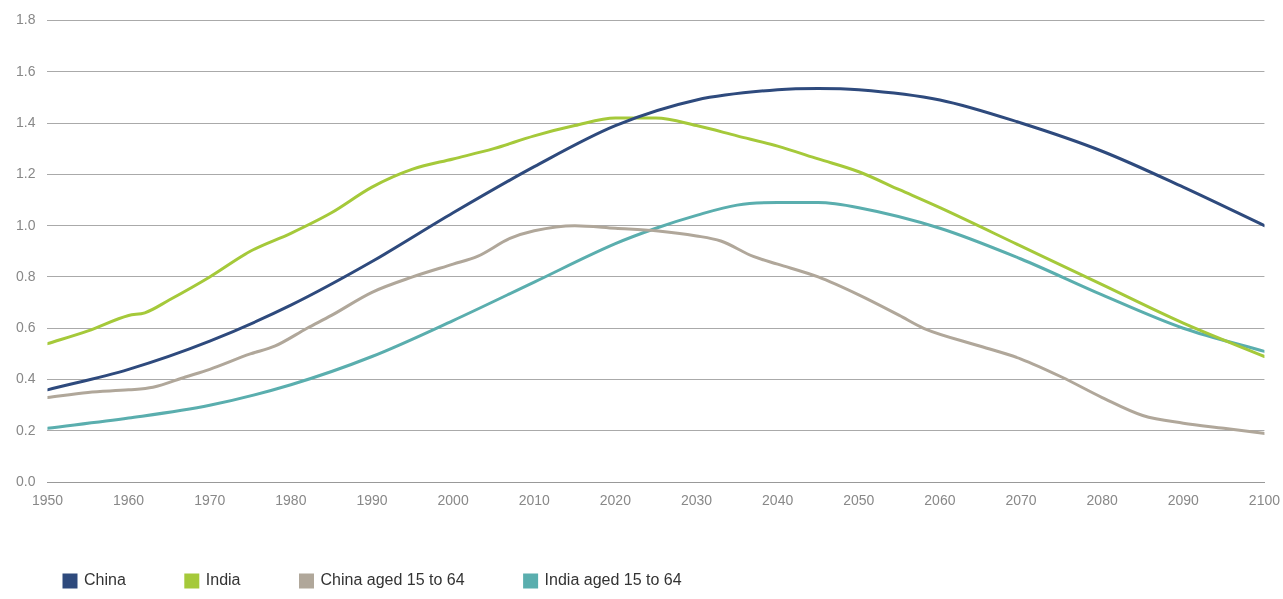 This screenshot has width=1283, height=599. Describe the element at coordinates (615, 500) in the screenshot. I see `x-tick-label: 2020` at that location.